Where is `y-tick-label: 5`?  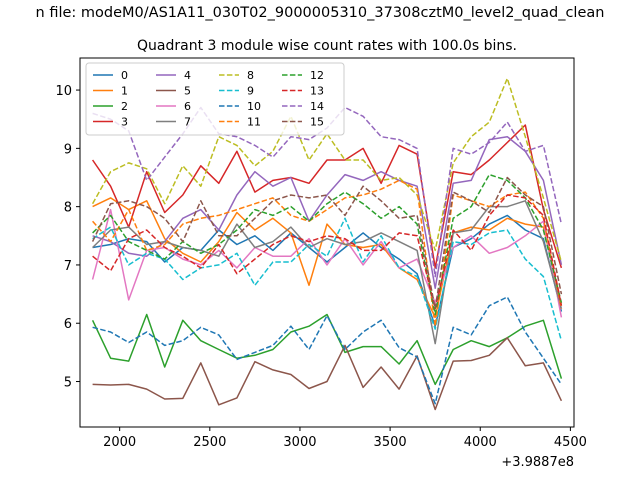
y-tick-label: 5 is located at coordinates (68, 383).